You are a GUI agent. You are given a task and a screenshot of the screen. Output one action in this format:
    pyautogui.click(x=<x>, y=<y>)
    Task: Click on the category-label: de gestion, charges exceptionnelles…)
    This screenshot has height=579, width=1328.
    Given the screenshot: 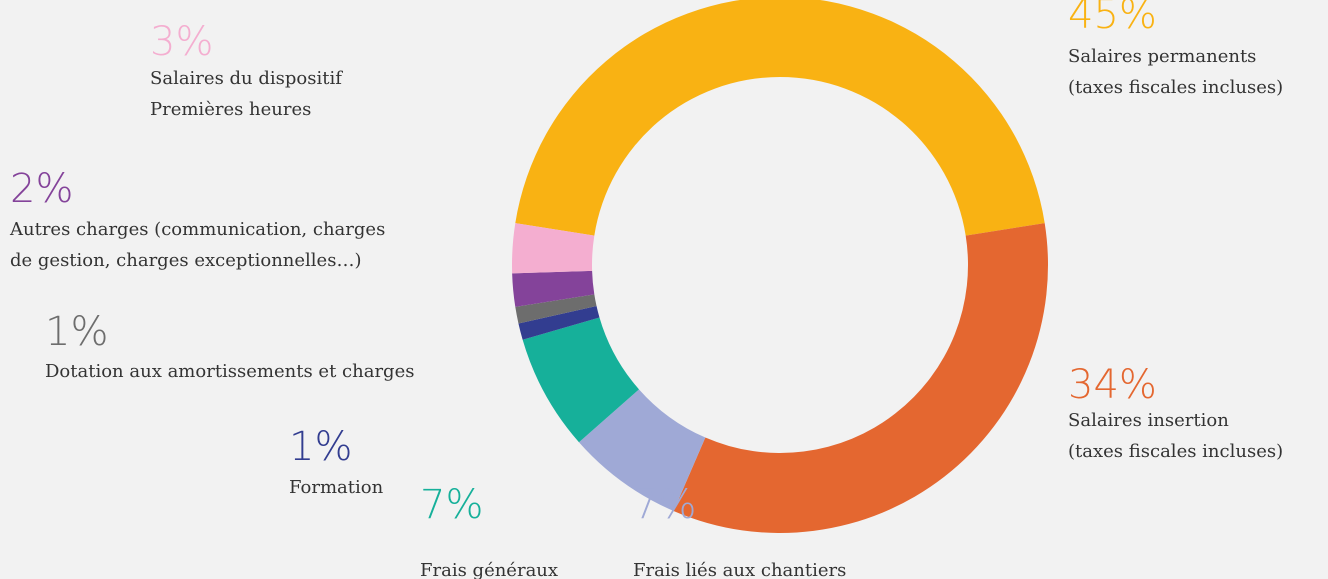 What is the action you would take?
    pyautogui.click(x=185, y=260)
    